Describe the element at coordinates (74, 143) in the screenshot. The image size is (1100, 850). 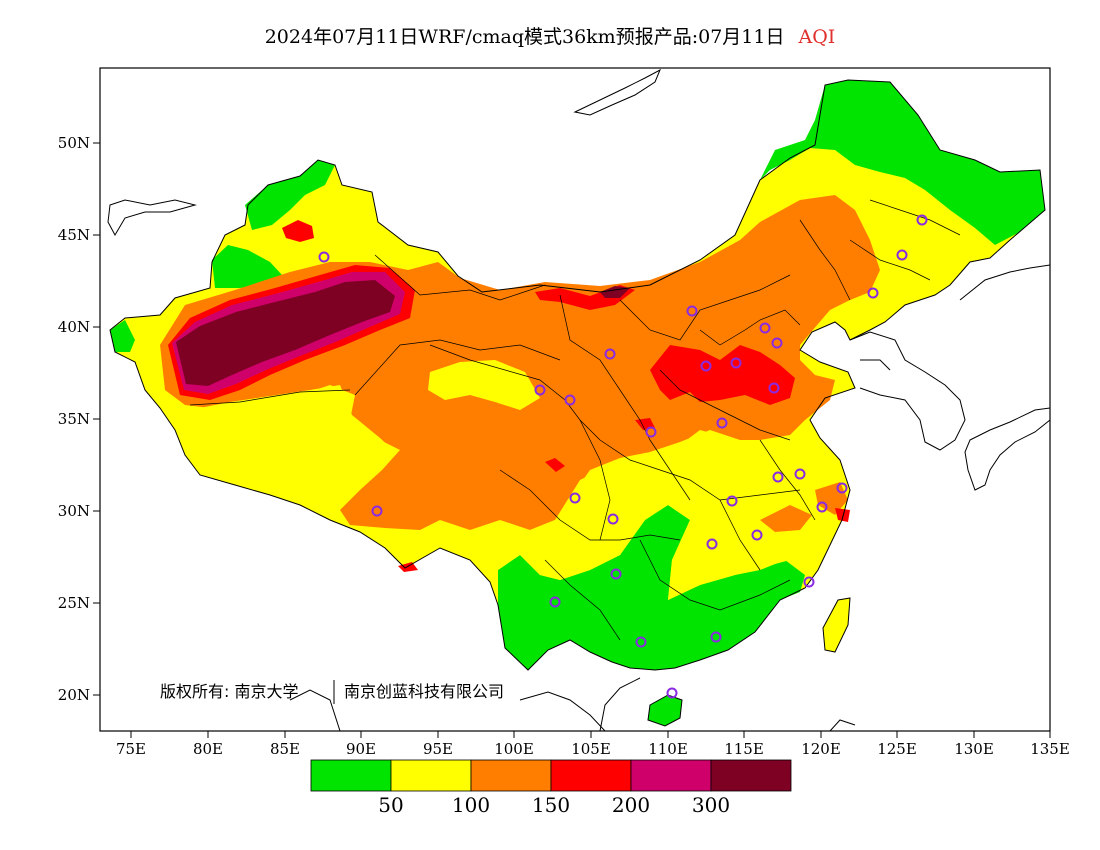
I see `lat-label: 50N` at that location.